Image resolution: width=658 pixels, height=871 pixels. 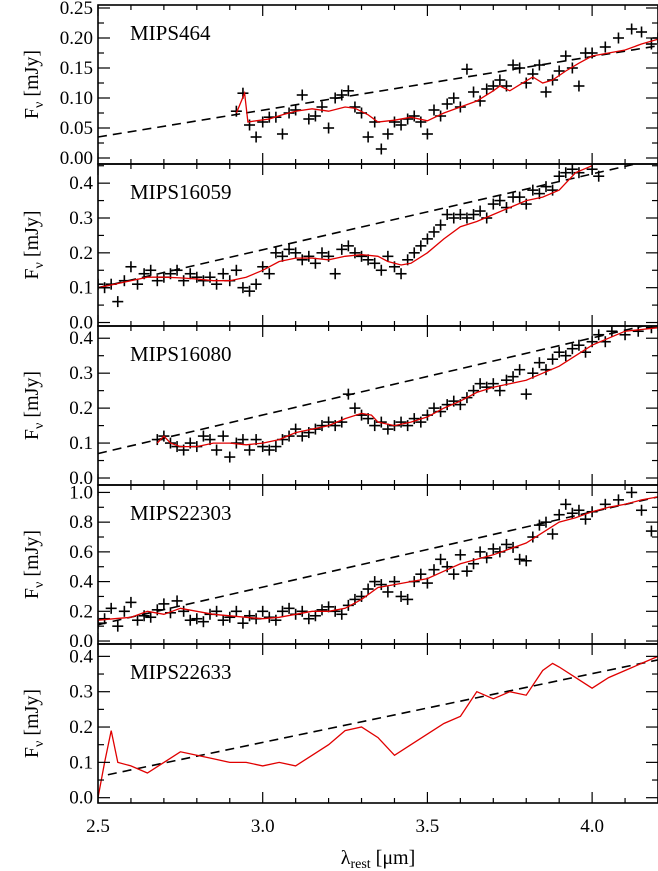 I want to click on y-tick-label: 0.1, so click(x=81, y=443).